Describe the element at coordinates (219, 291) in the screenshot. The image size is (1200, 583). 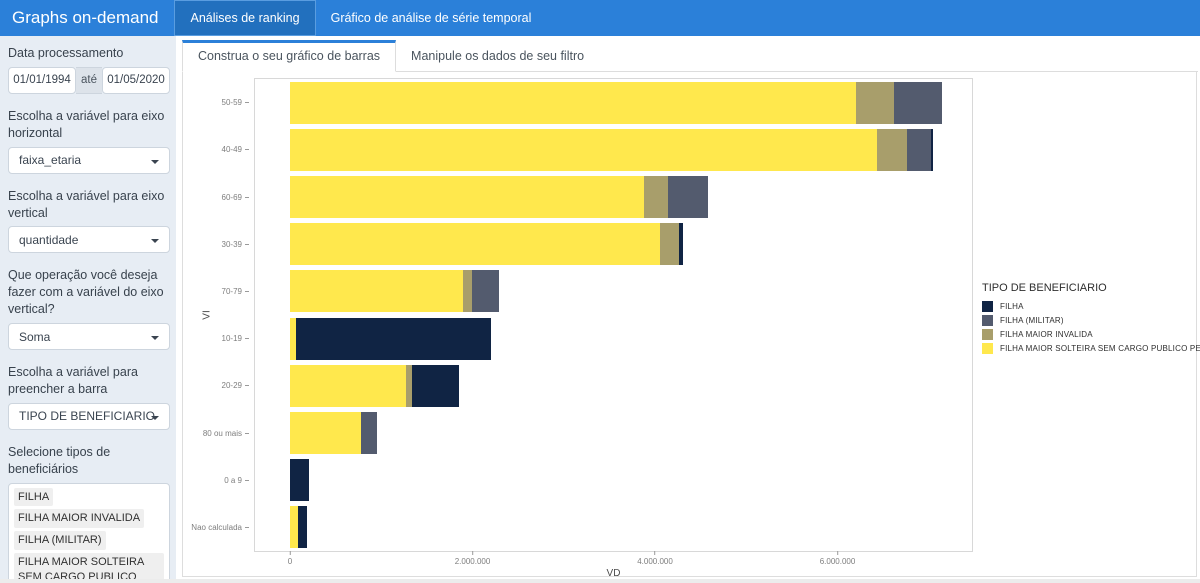
I see `y-axis-label: 70-79` at that location.